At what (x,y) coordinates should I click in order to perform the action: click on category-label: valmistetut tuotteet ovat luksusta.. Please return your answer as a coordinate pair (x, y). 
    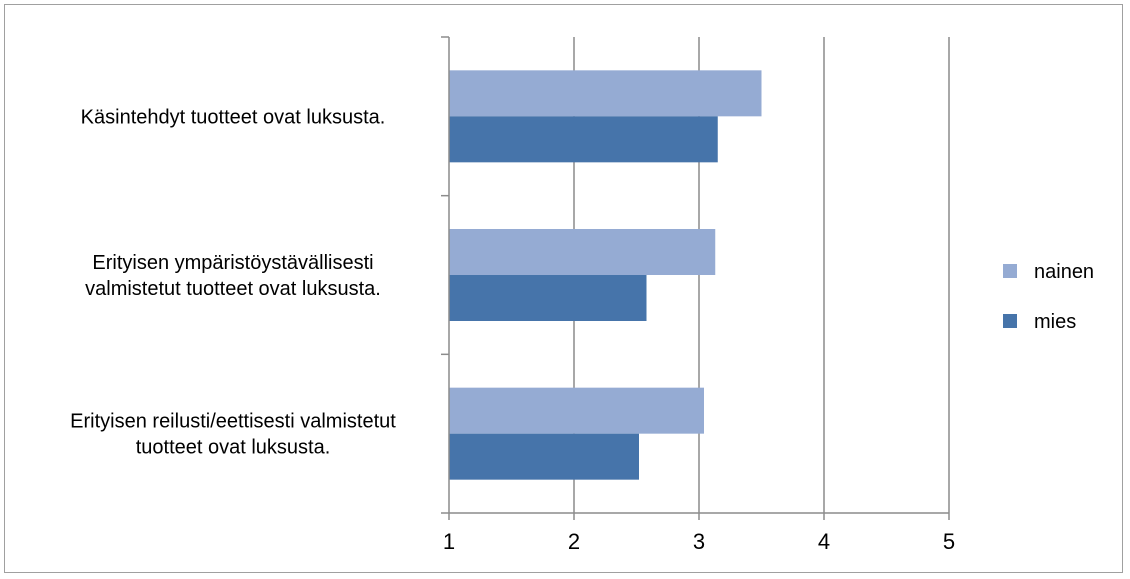
    Looking at the image, I should click on (233, 289).